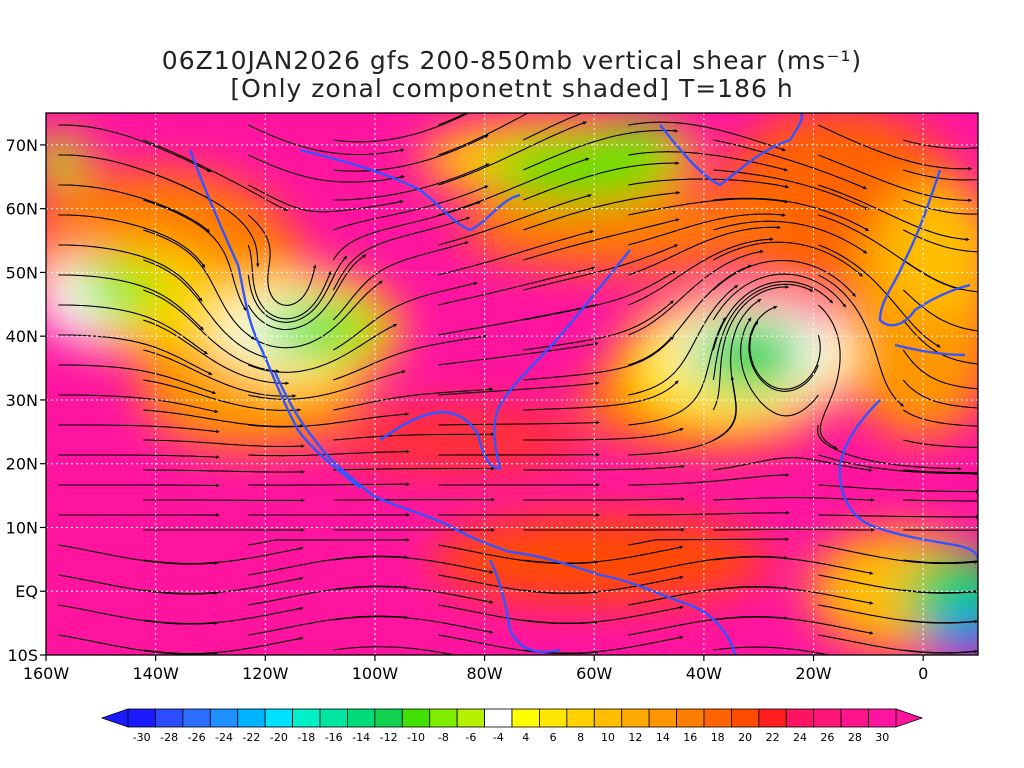  What do you see at coordinates (22, 464) in the screenshot?
I see `lat-tick-label: 20N` at bounding box center [22, 464].